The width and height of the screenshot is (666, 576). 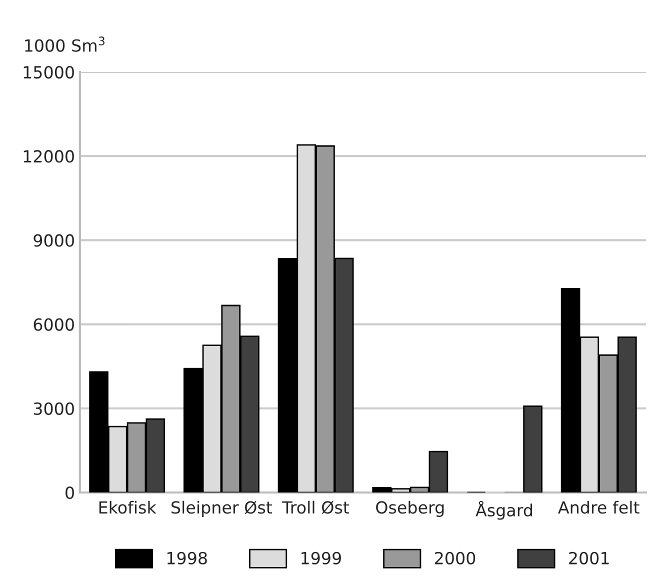 I want to click on y-tick-label: 15000, so click(x=49, y=72).